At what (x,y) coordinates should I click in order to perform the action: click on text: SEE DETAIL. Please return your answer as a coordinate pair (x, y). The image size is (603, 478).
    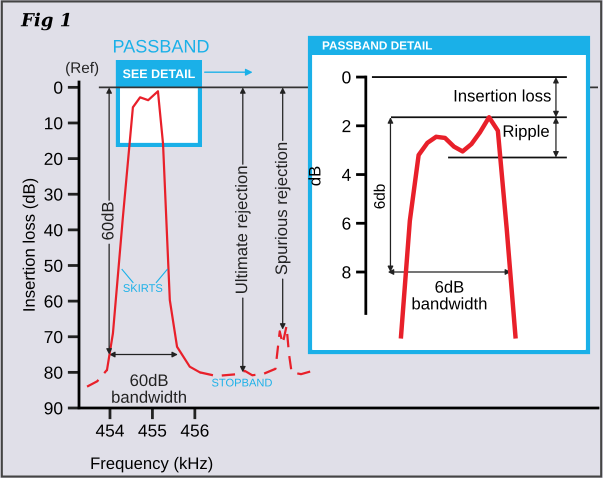
    Looking at the image, I should click on (158, 73).